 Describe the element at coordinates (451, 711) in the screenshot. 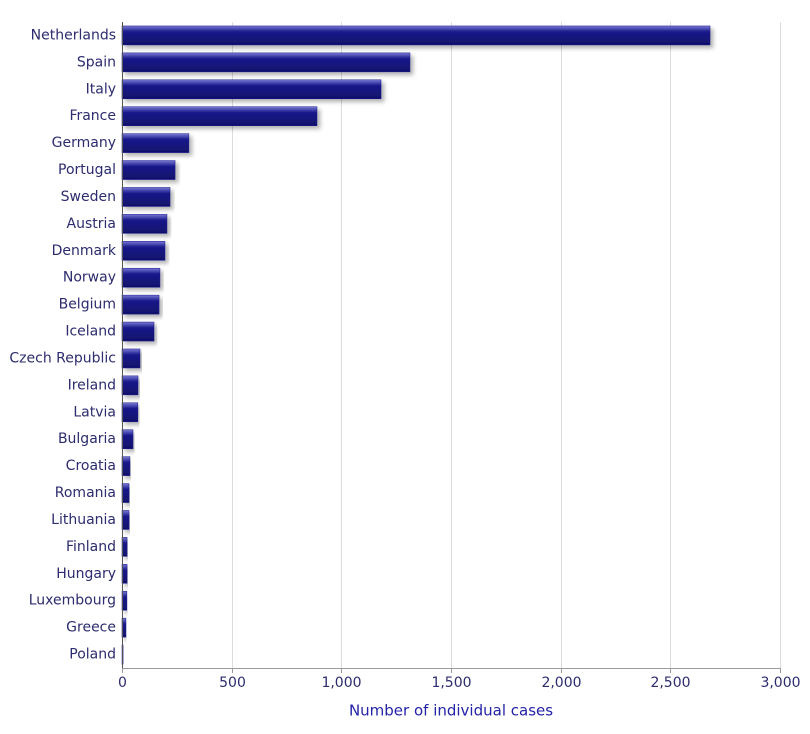

I see `x-axis-title: Number of individual cases` at that location.